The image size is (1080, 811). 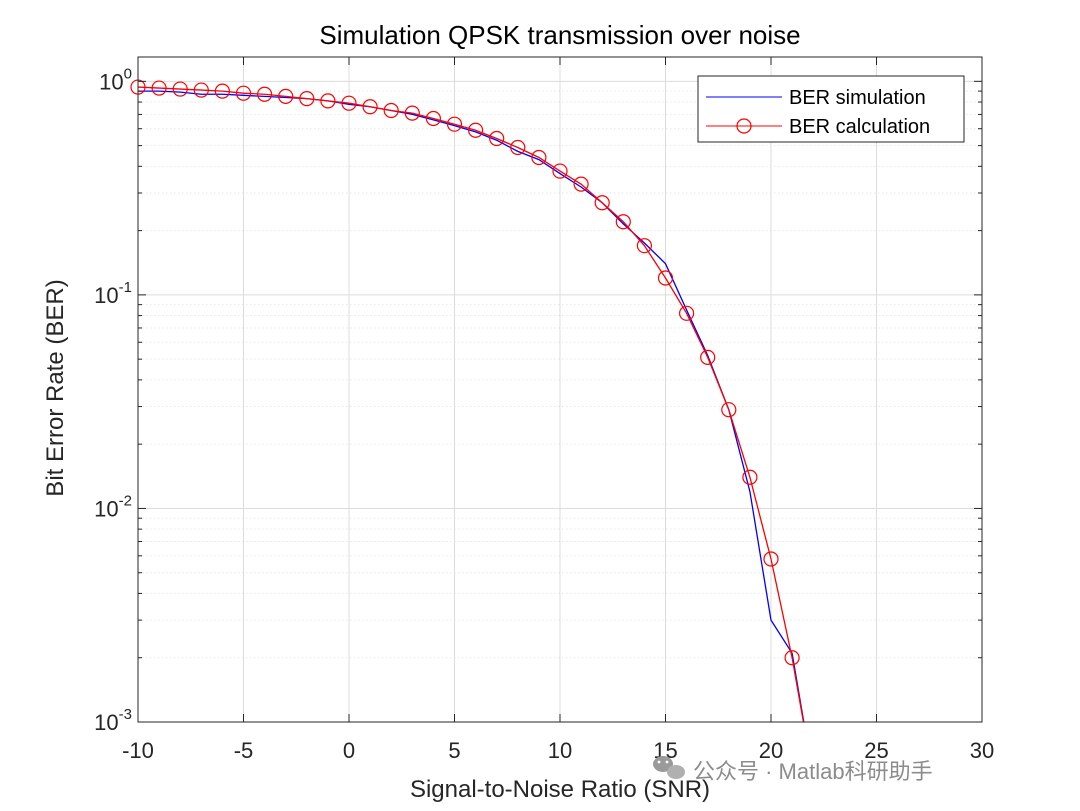 I want to click on x-tick-label: 30, so click(x=982, y=750).